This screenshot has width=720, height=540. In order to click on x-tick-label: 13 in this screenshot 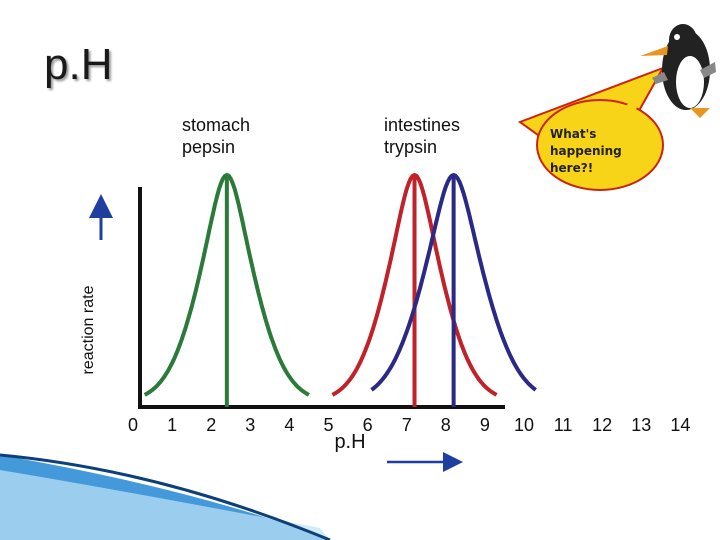, I will do `click(641, 425)`.